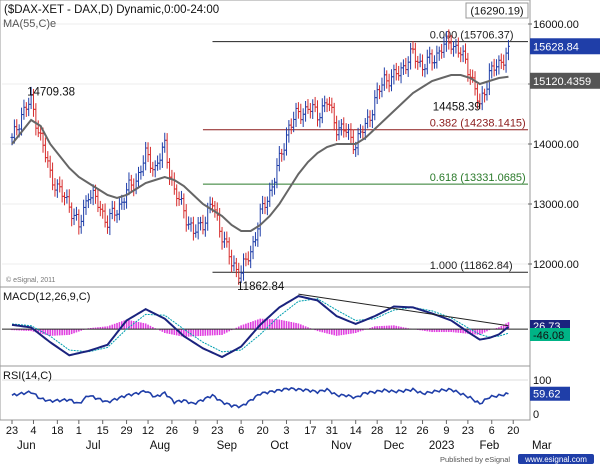 The width and height of the screenshot is (600, 466). I want to click on x-tick-label: 1, so click(79, 431).